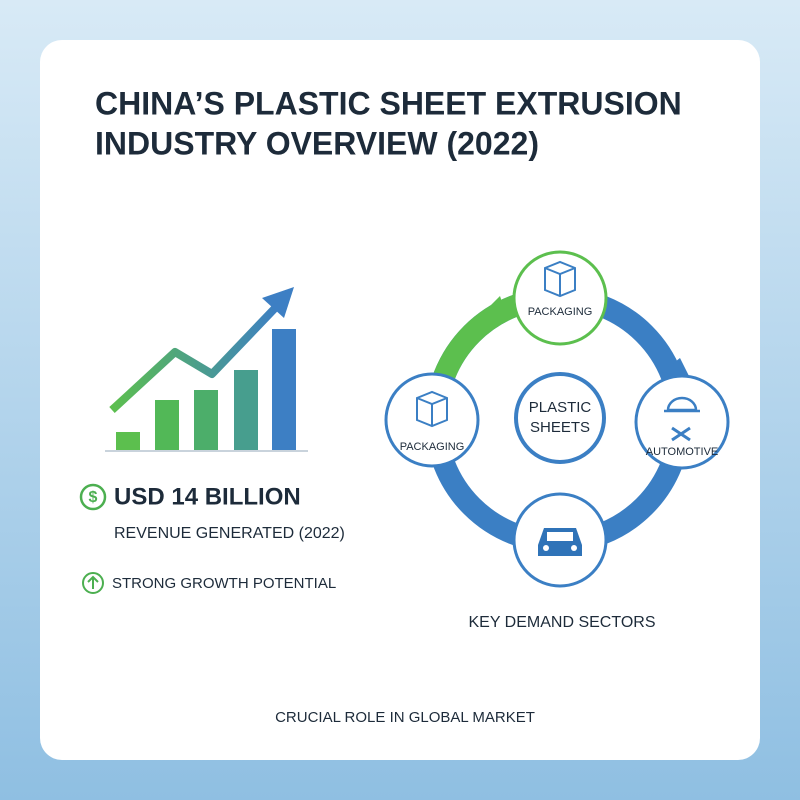  I want to click on dollar-icon: $, so click(93, 497).